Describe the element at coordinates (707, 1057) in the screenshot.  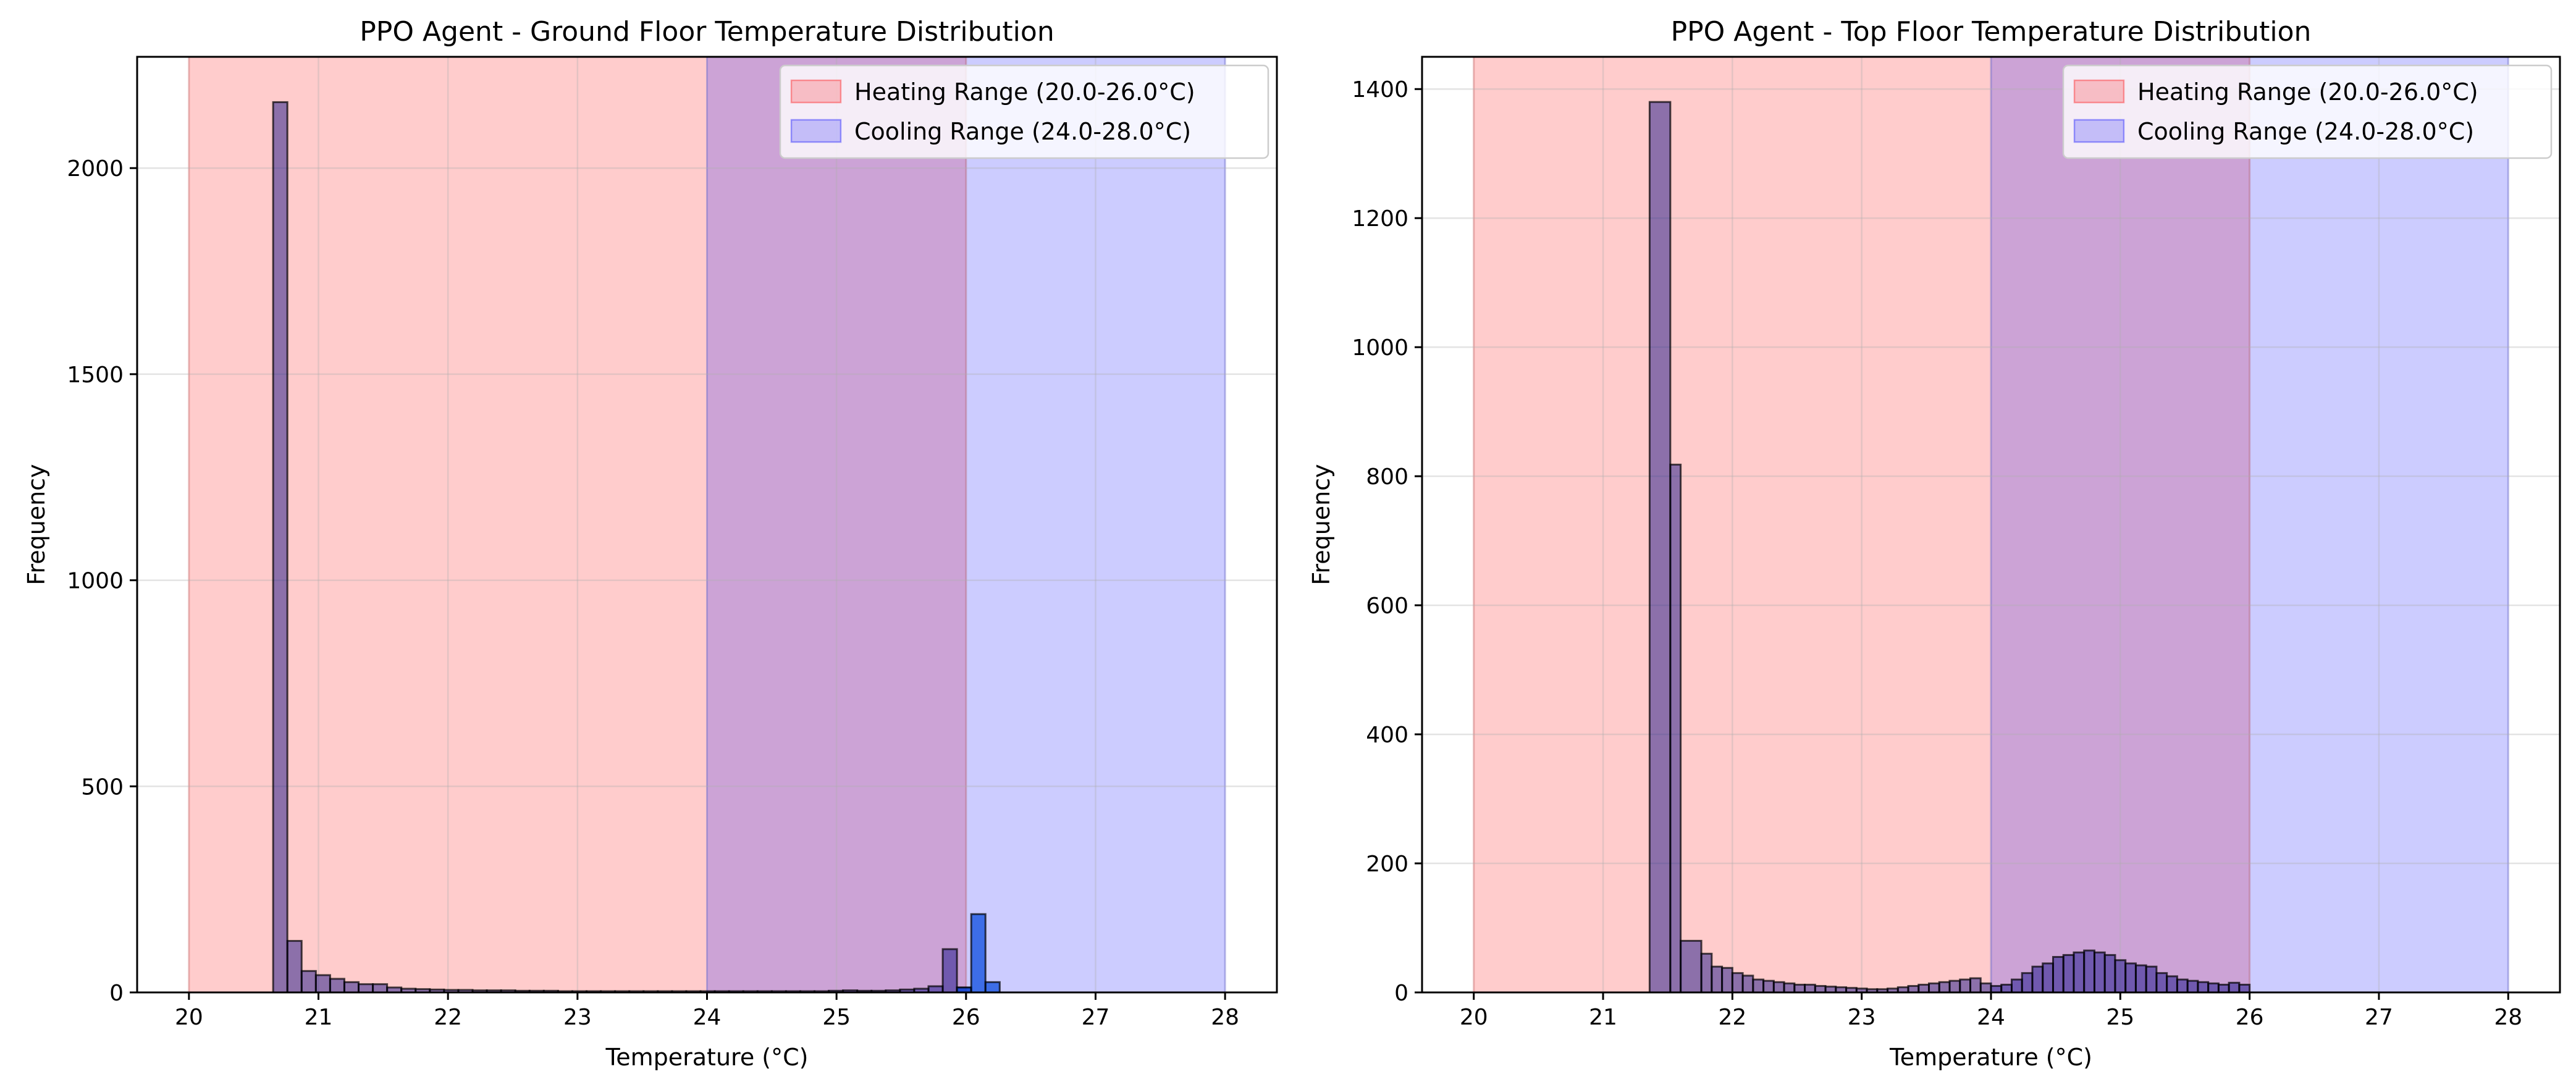
I see `x-axis-label: Temperature (°C)` at that location.